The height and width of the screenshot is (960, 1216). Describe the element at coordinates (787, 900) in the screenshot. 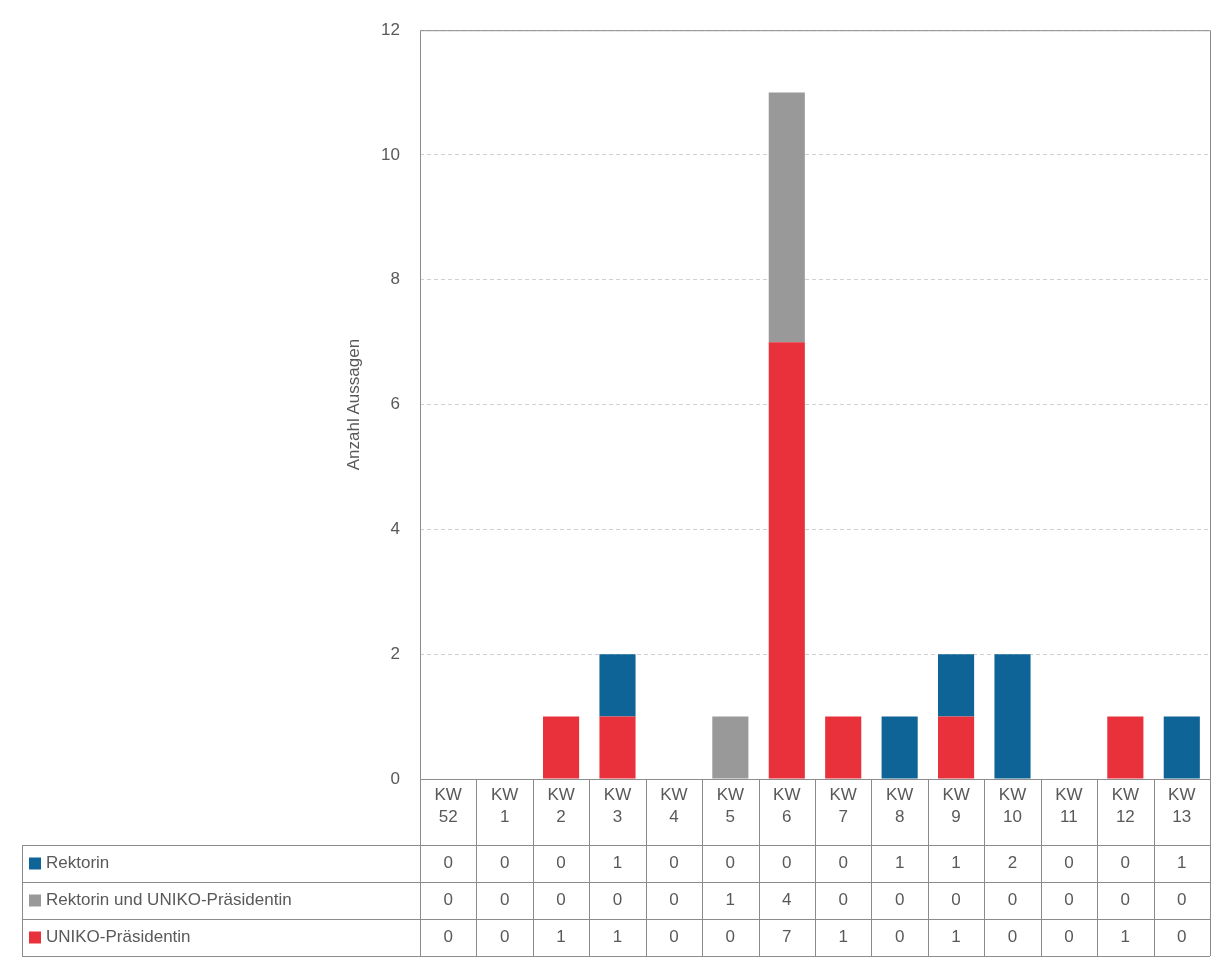

I see `data-label: 4` at that location.